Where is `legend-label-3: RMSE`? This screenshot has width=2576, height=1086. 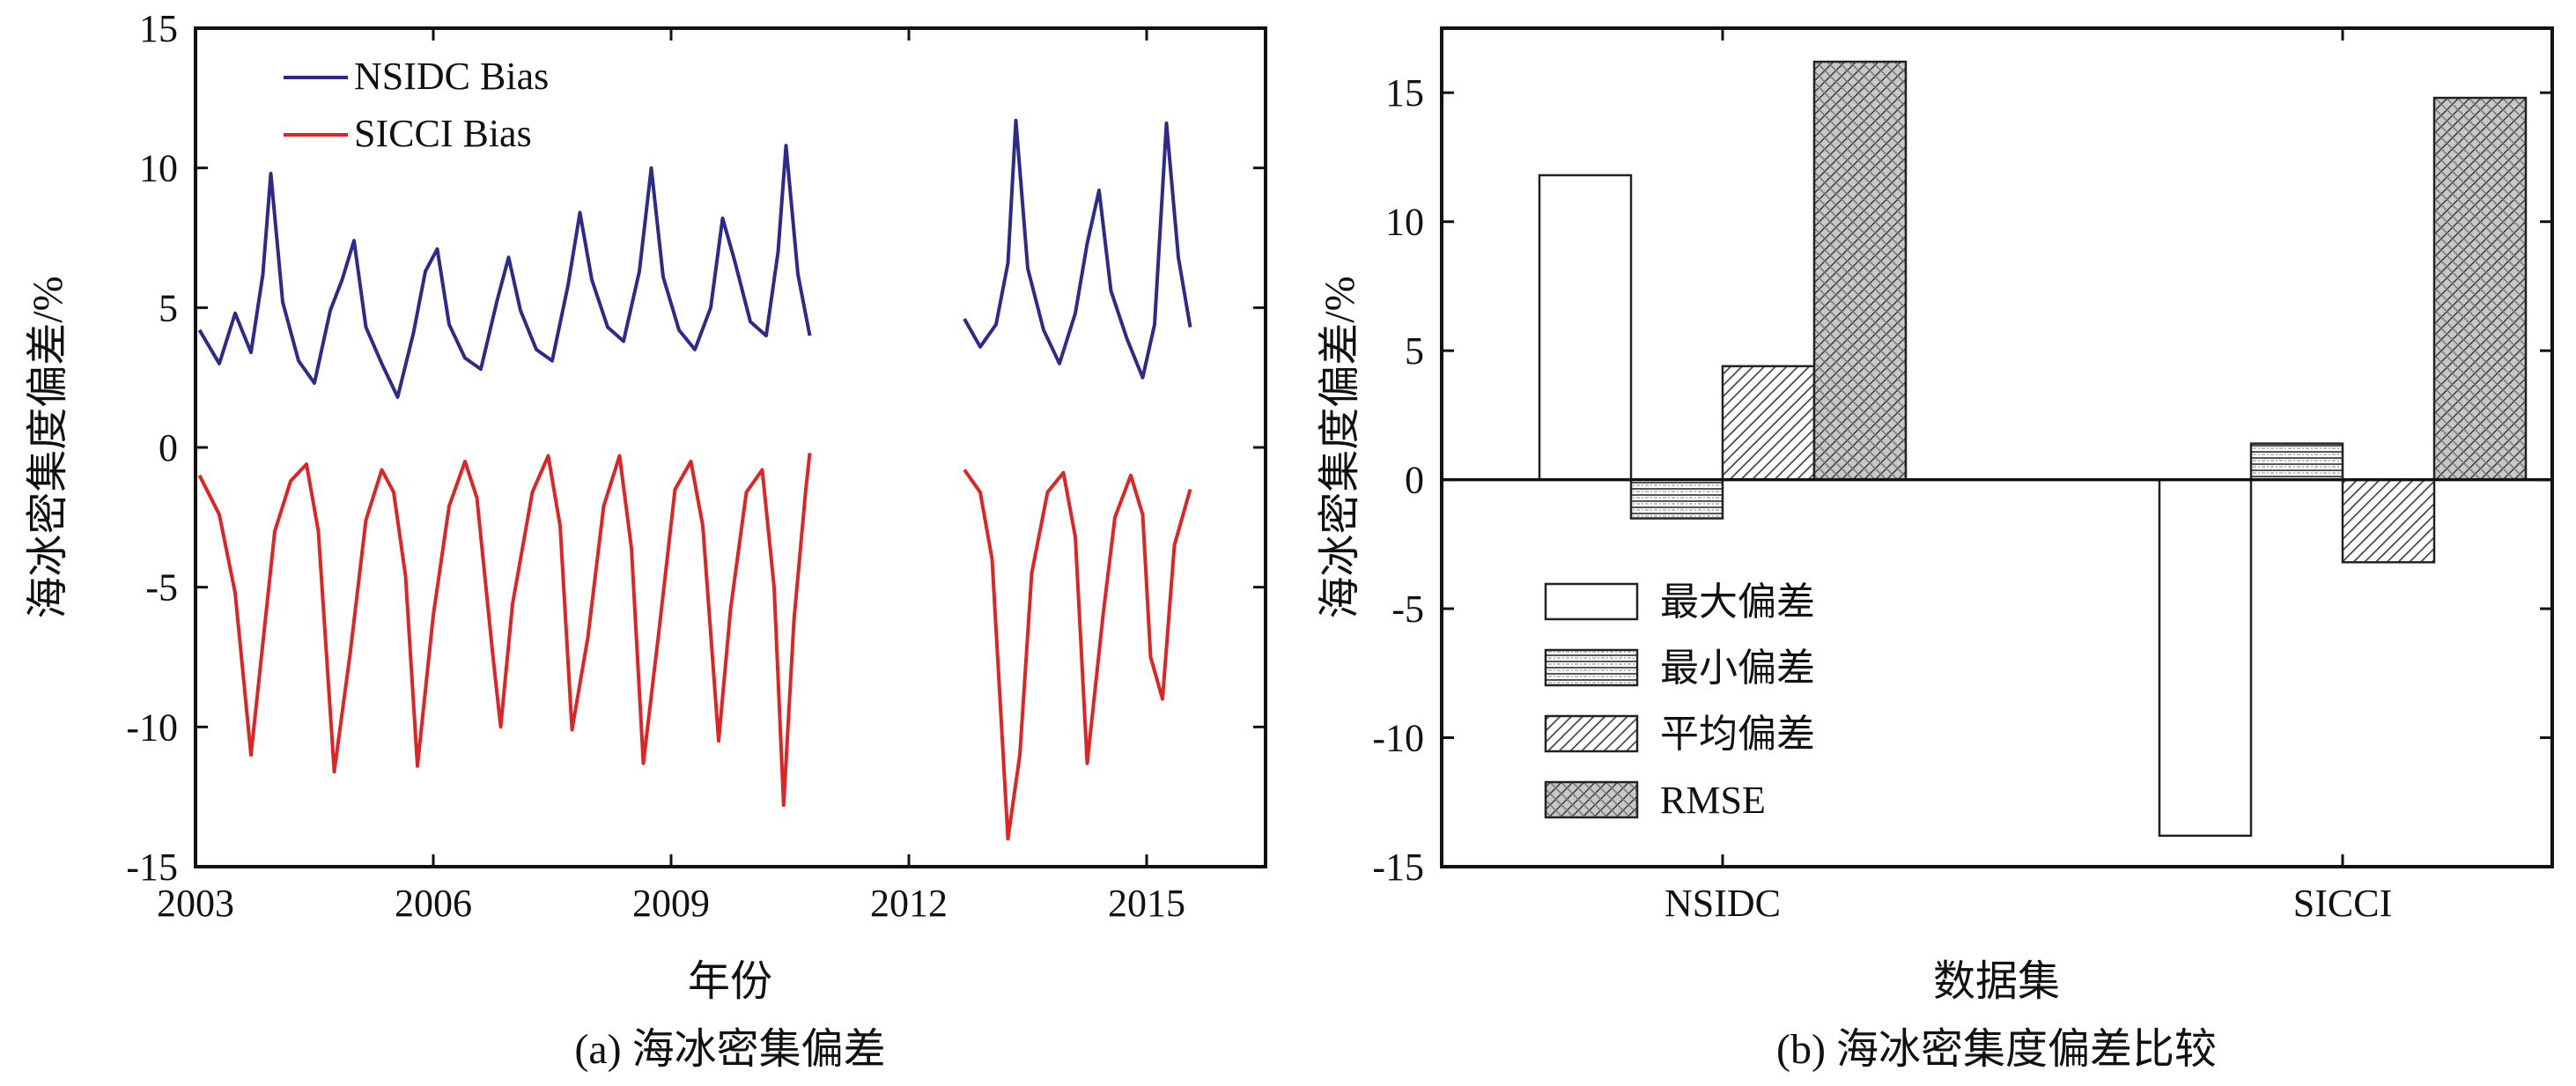
legend-label-3: RMSE is located at coordinates (1713, 800).